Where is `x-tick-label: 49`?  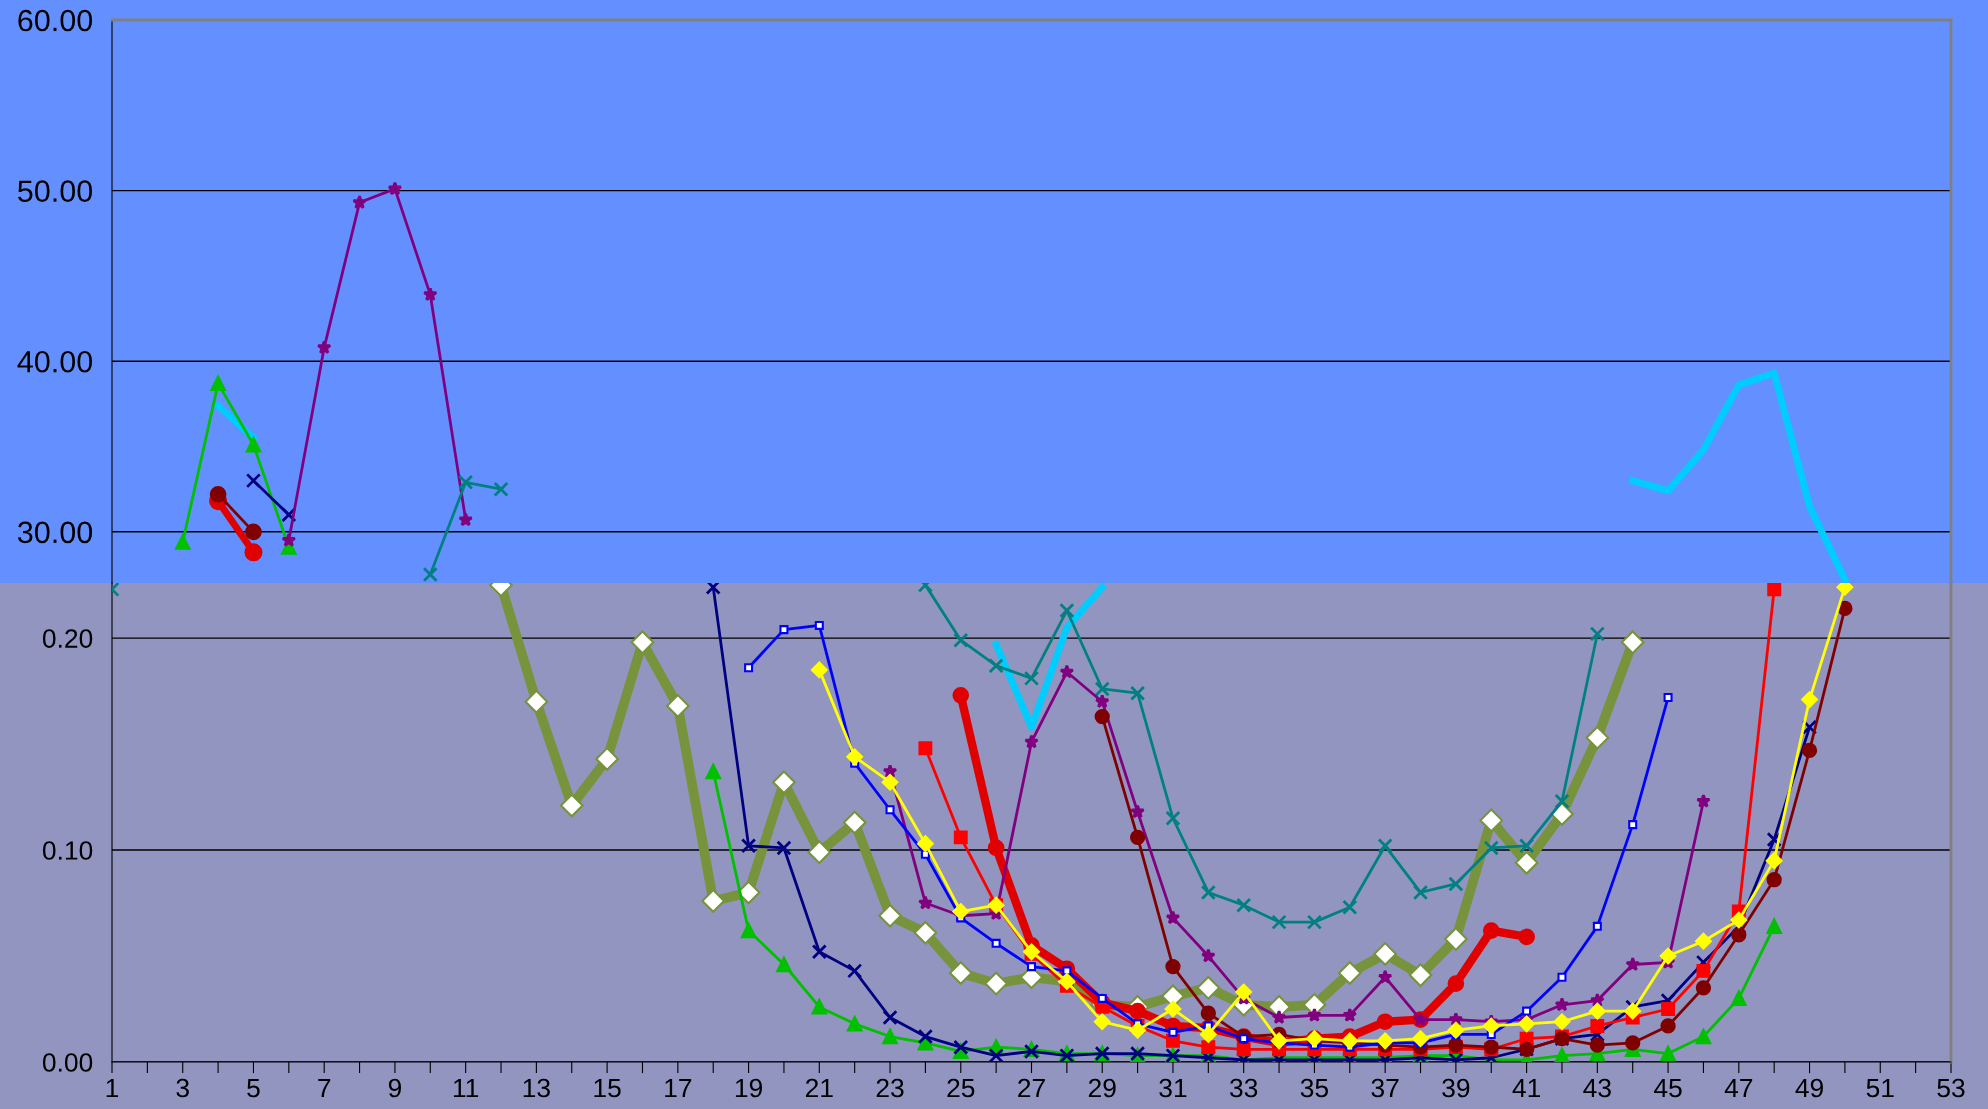 x-tick-label: 49 is located at coordinates (1809, 1088).